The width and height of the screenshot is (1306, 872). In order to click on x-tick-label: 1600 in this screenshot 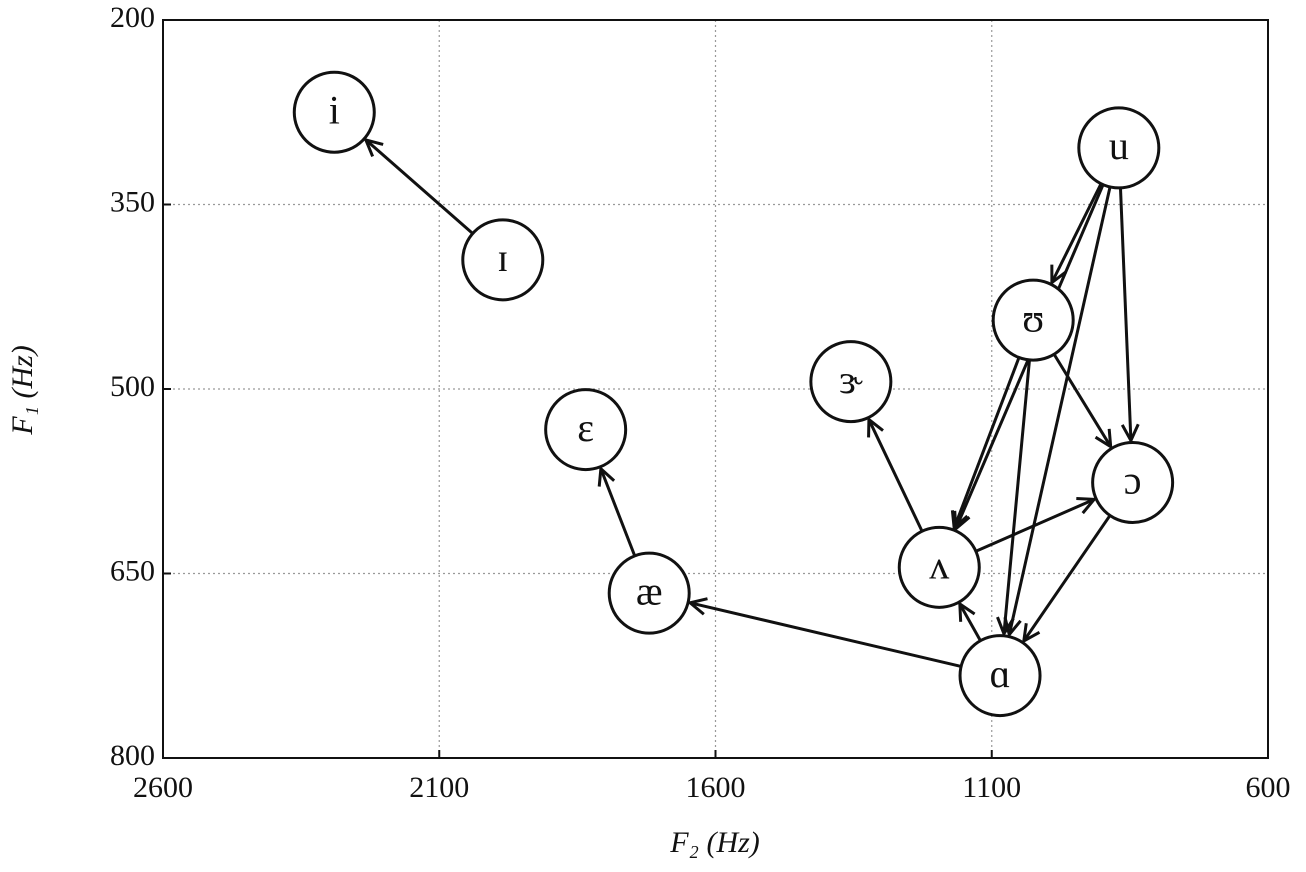, I will do `click(716, 787)`.